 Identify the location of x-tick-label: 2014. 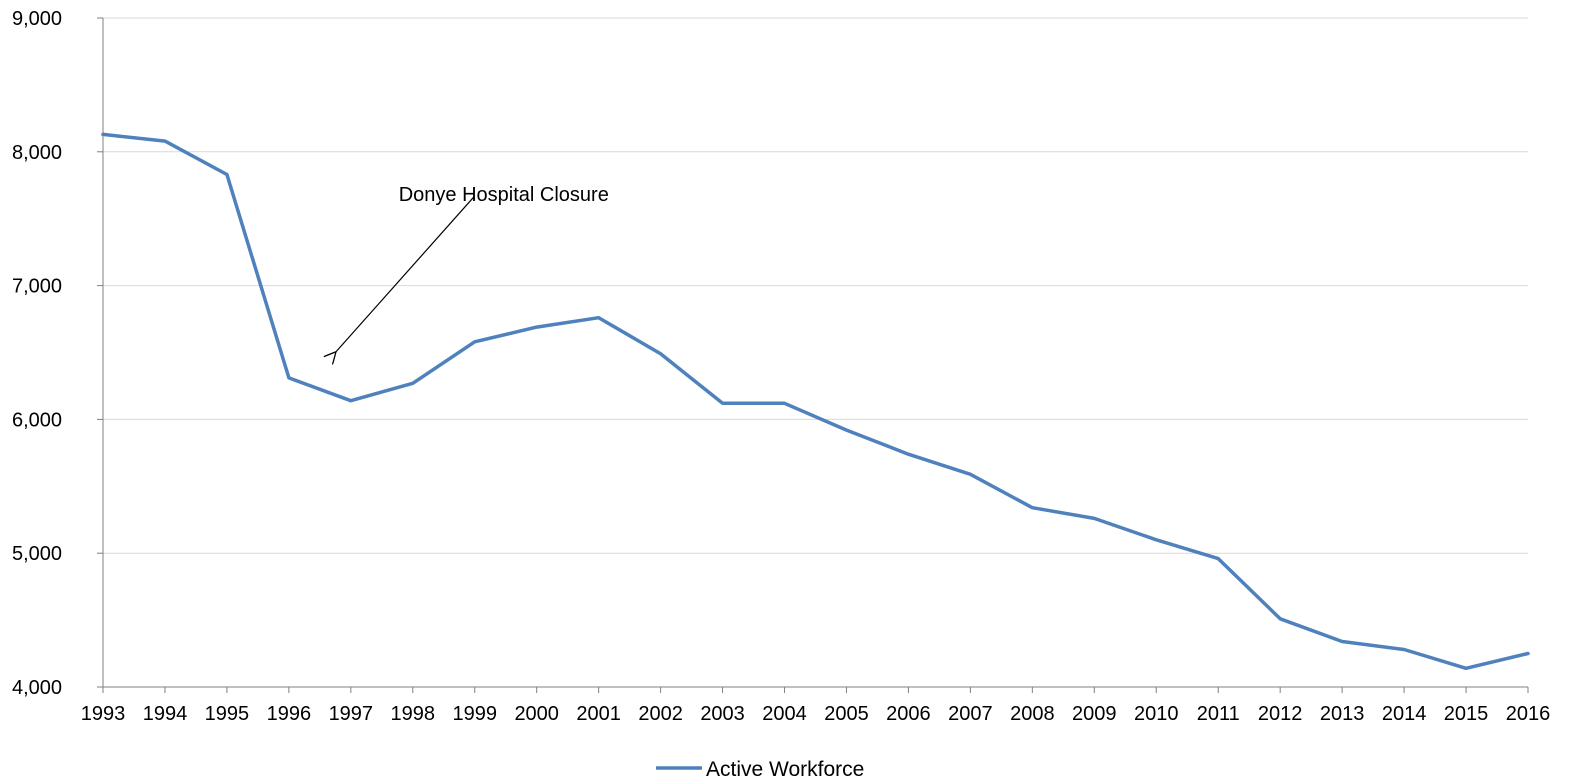
(1404, 714).